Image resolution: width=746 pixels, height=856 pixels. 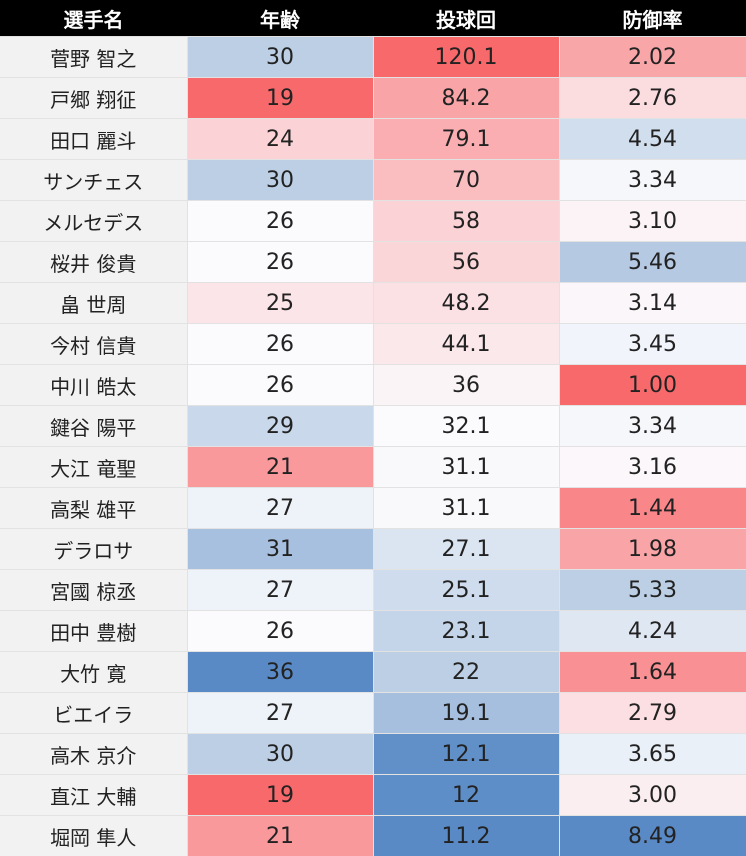 I want to click on era-cell: 3.14, so click(x=652, y=303).